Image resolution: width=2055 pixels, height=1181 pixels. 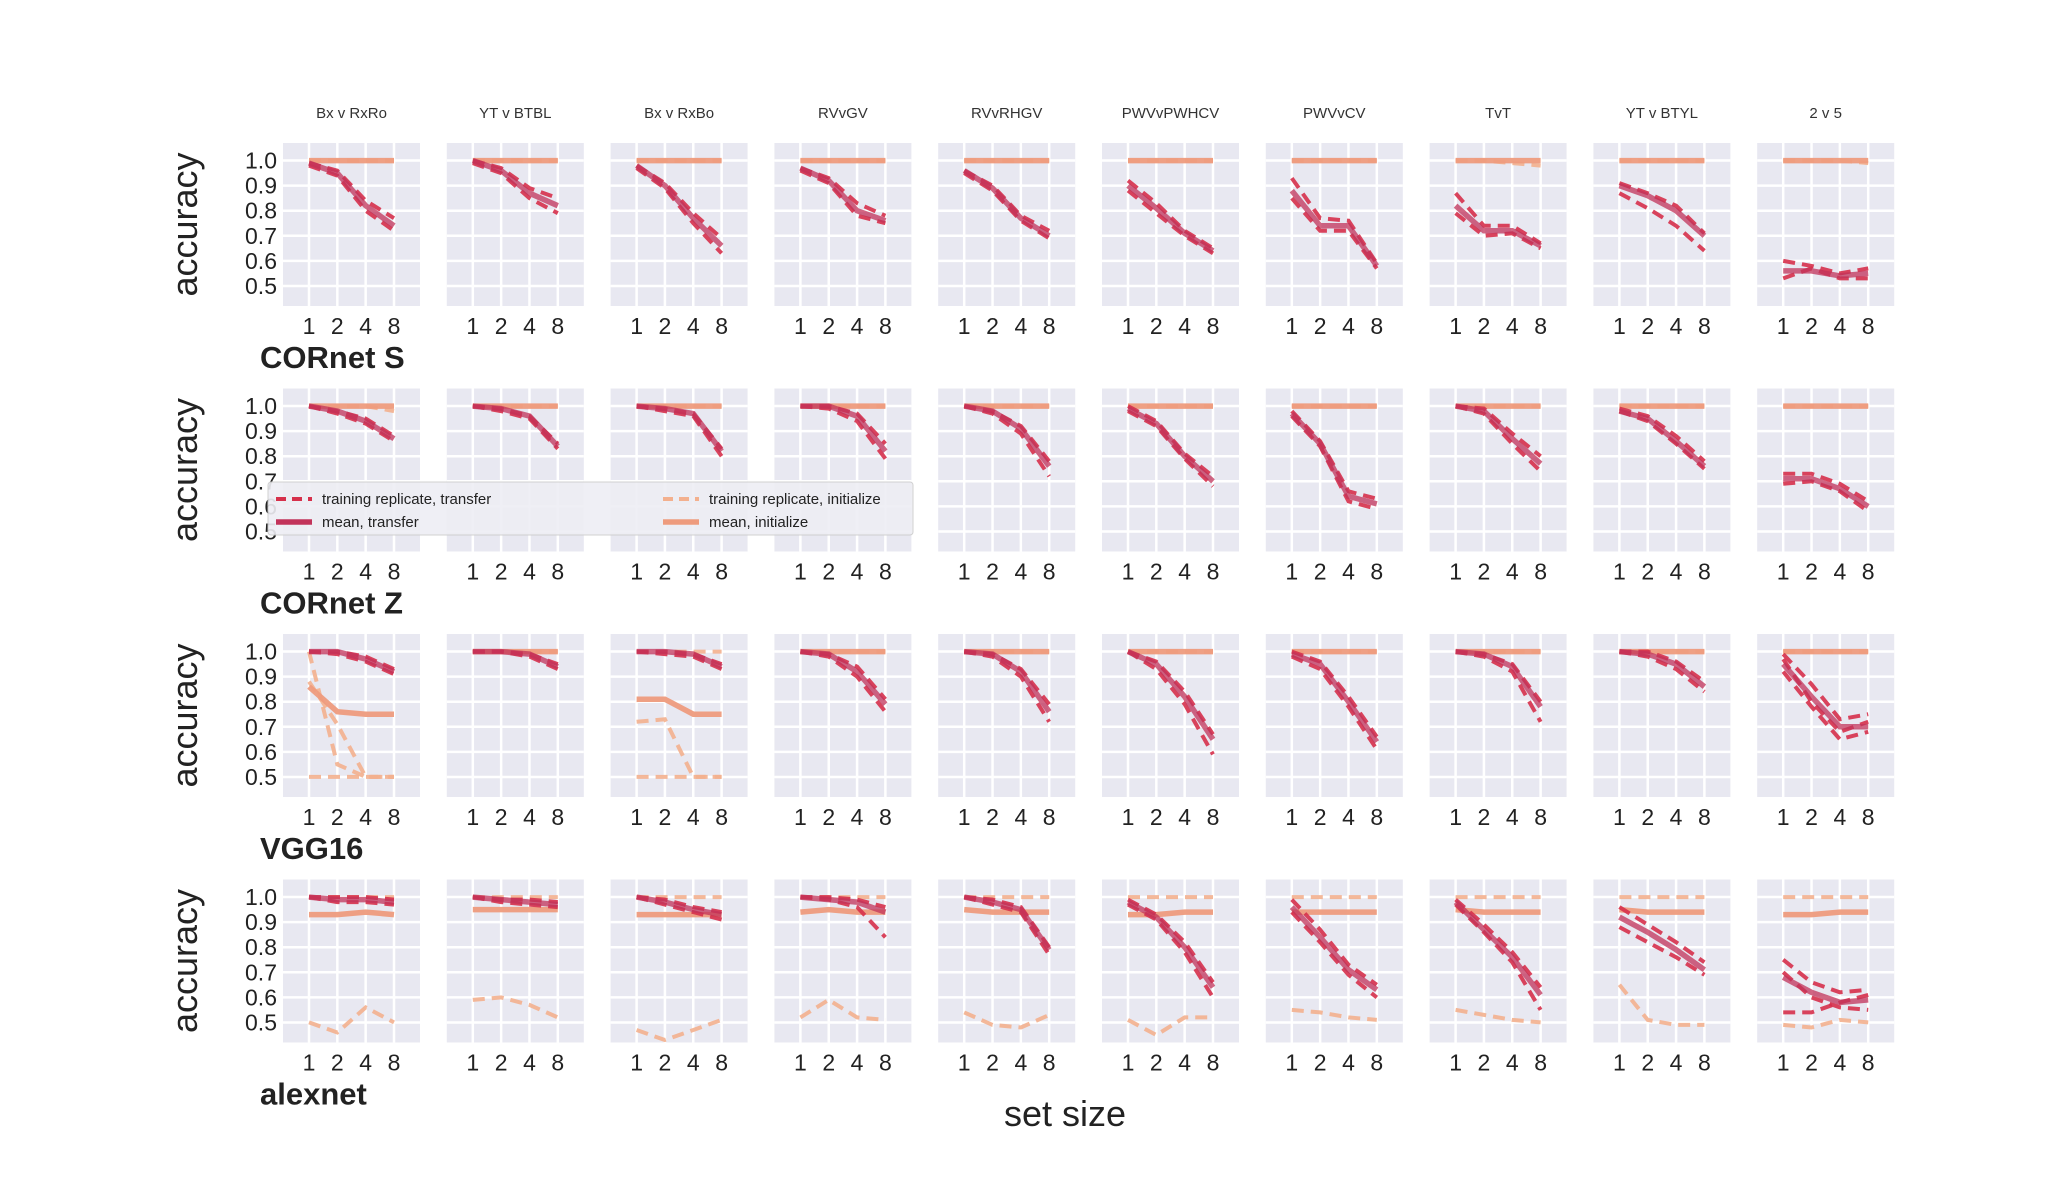 I want to click on stimulus-title: YT v BTYL, so click(x=1662, y=113).